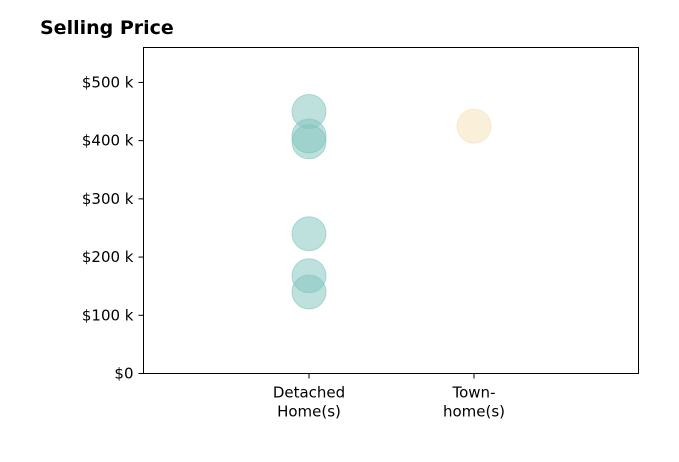  I want to click on chart-title: Selling Price, so click(107, 28).